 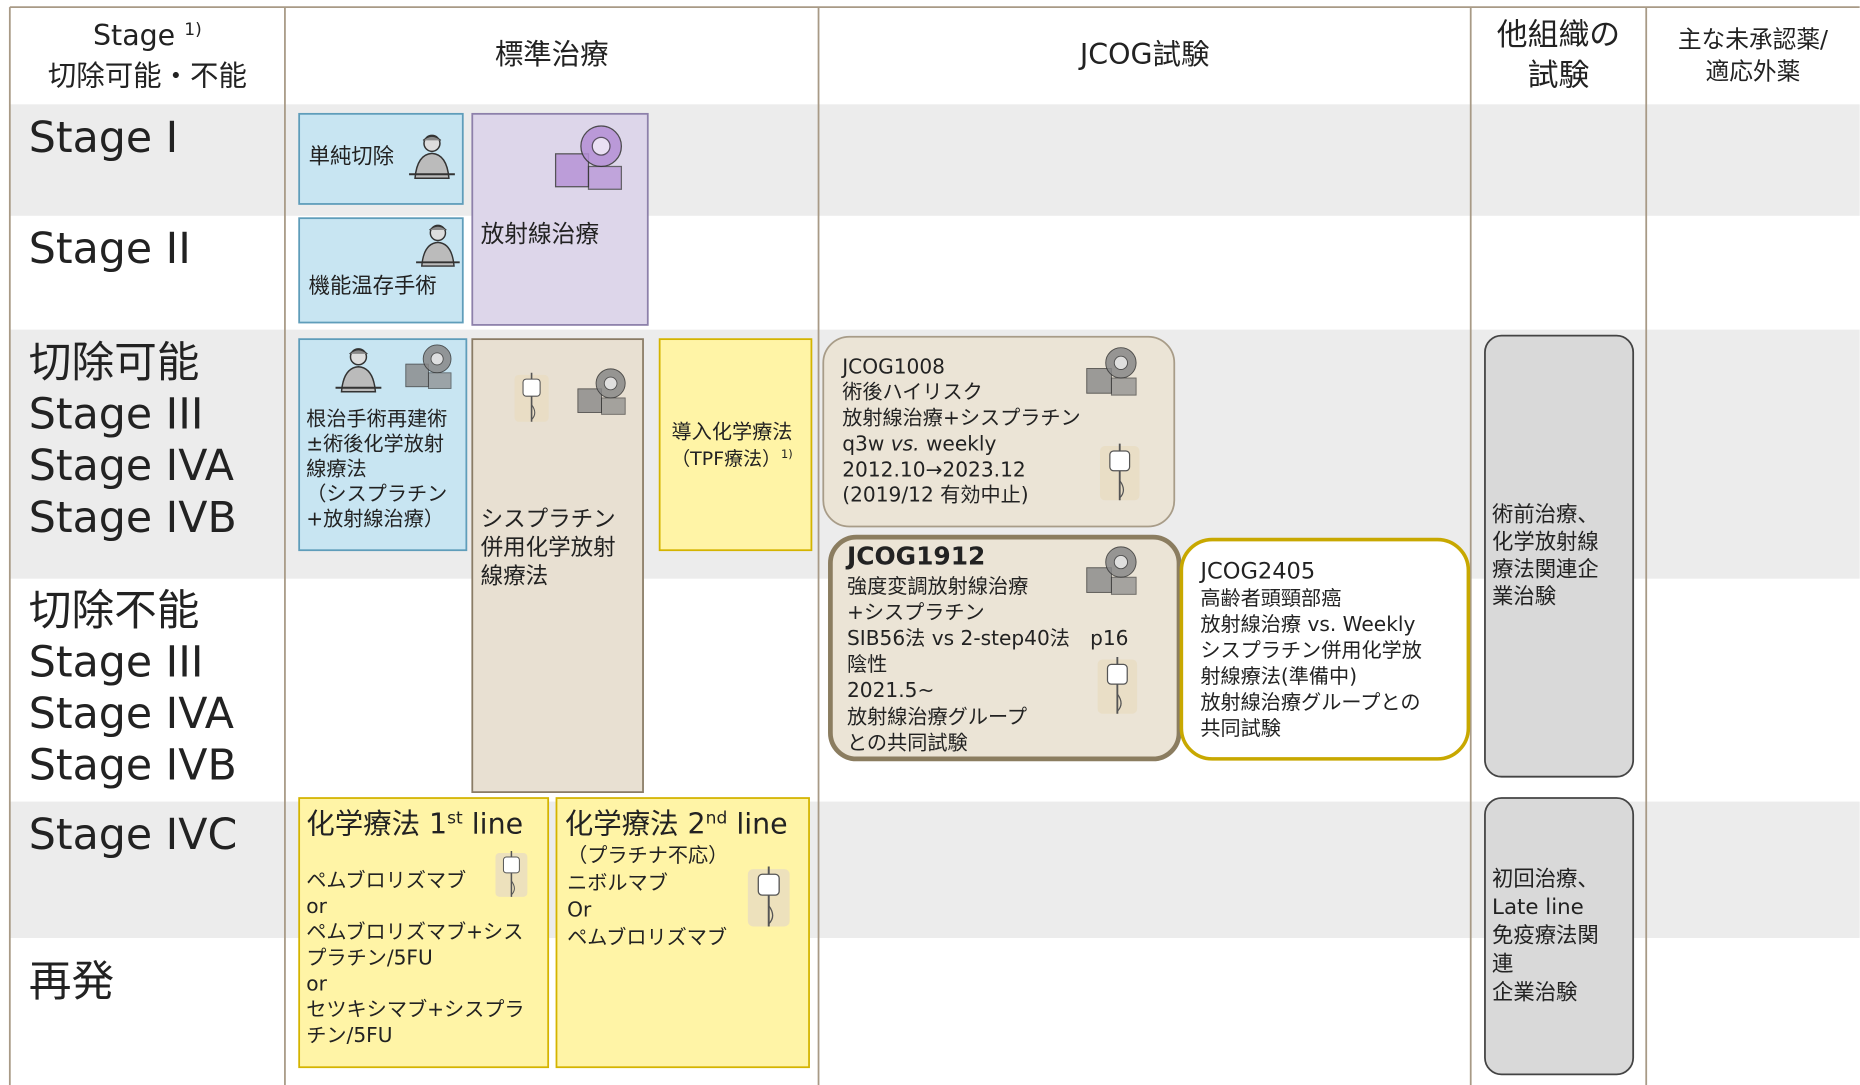 I want to click on box-label: 免疫療法関, so click(x=1545, y=936).